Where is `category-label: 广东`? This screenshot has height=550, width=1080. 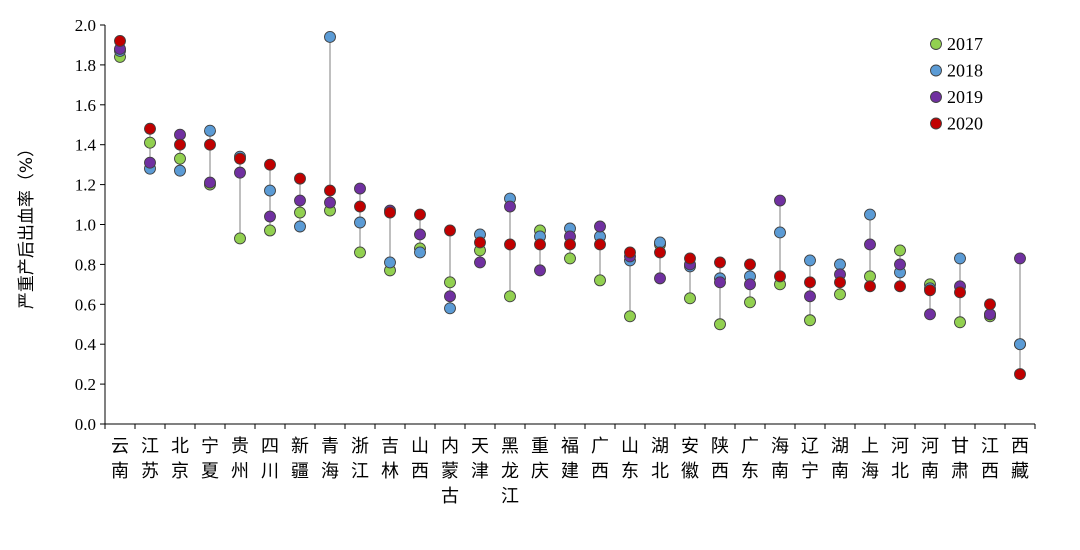 category-label: 广东 is located at coordinates (750, 459).